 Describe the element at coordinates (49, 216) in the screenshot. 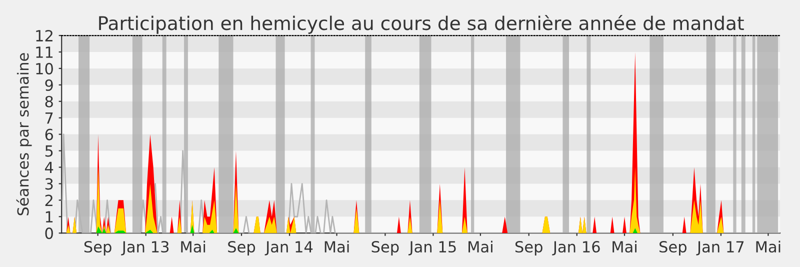

I see `y-tick-label: 1` at that location.